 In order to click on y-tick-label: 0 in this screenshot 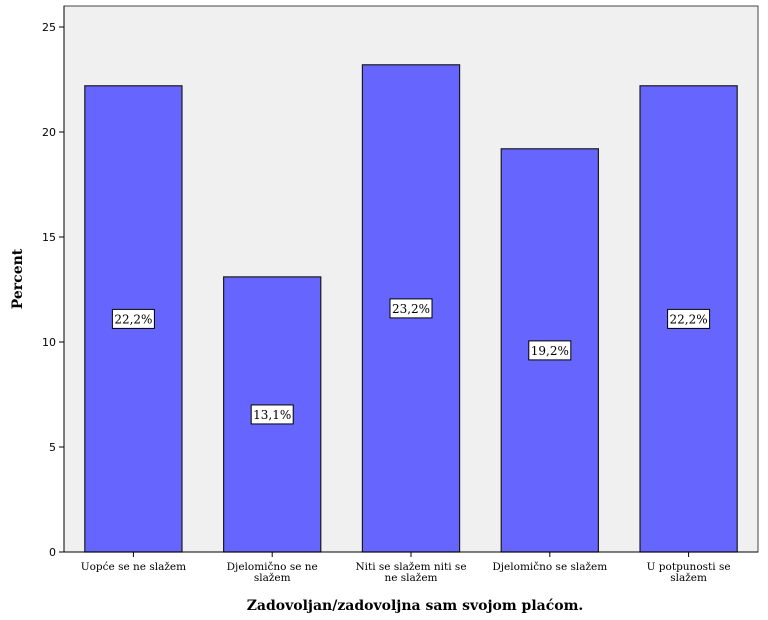, I will do `click(52, 552)`.